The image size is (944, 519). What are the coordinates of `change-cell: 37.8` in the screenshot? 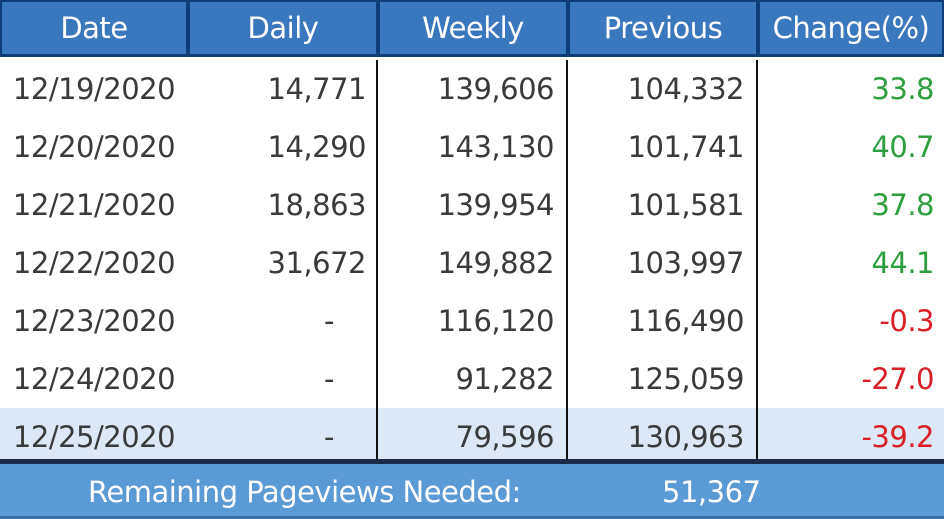 It's located at (902, 205).